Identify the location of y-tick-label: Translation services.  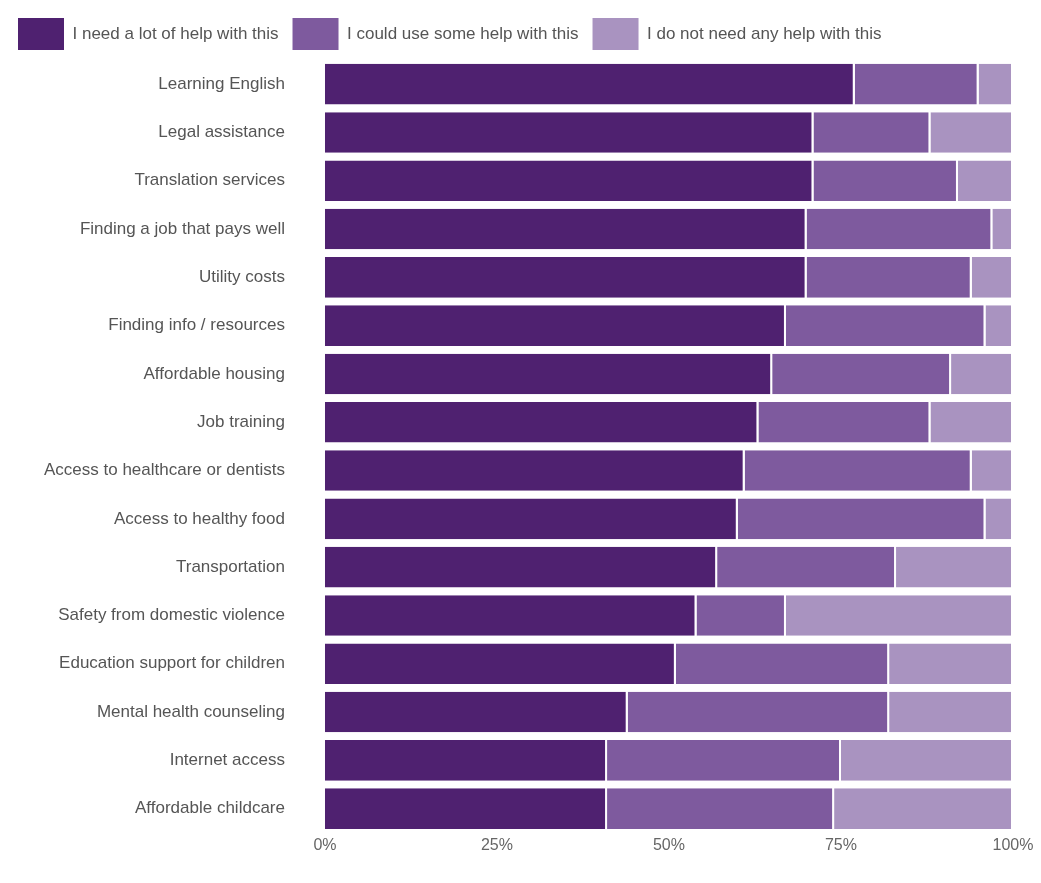
(209, 180).